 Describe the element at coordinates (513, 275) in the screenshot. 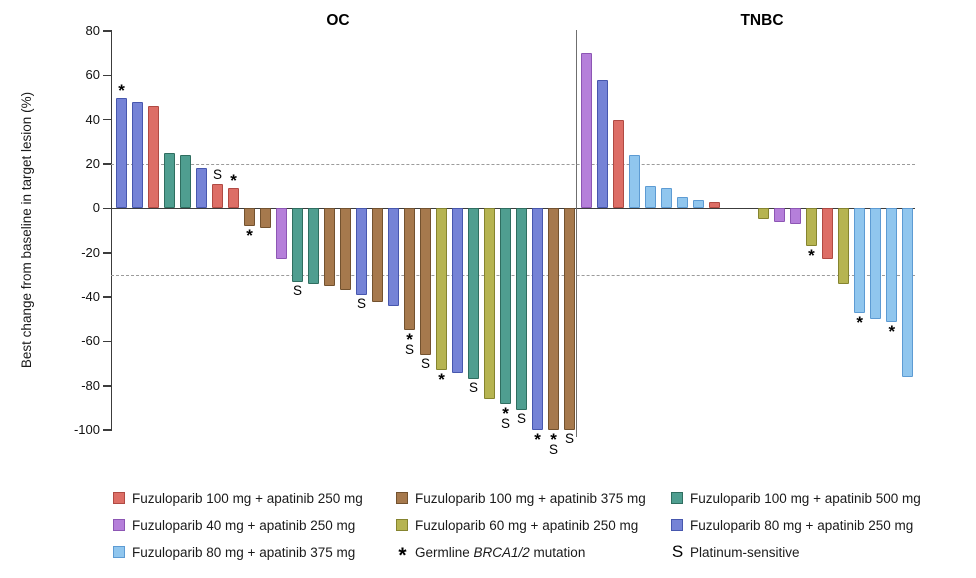

I see `reference-line--30` at that location.